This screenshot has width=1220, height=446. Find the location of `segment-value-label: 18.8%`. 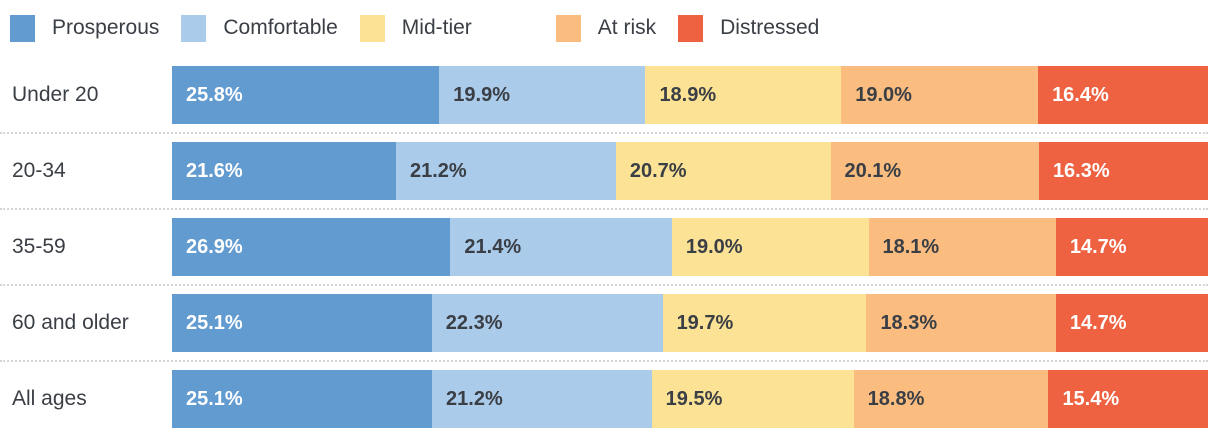

segment-value-label: 18.8% is located at coordinates (896, 398).